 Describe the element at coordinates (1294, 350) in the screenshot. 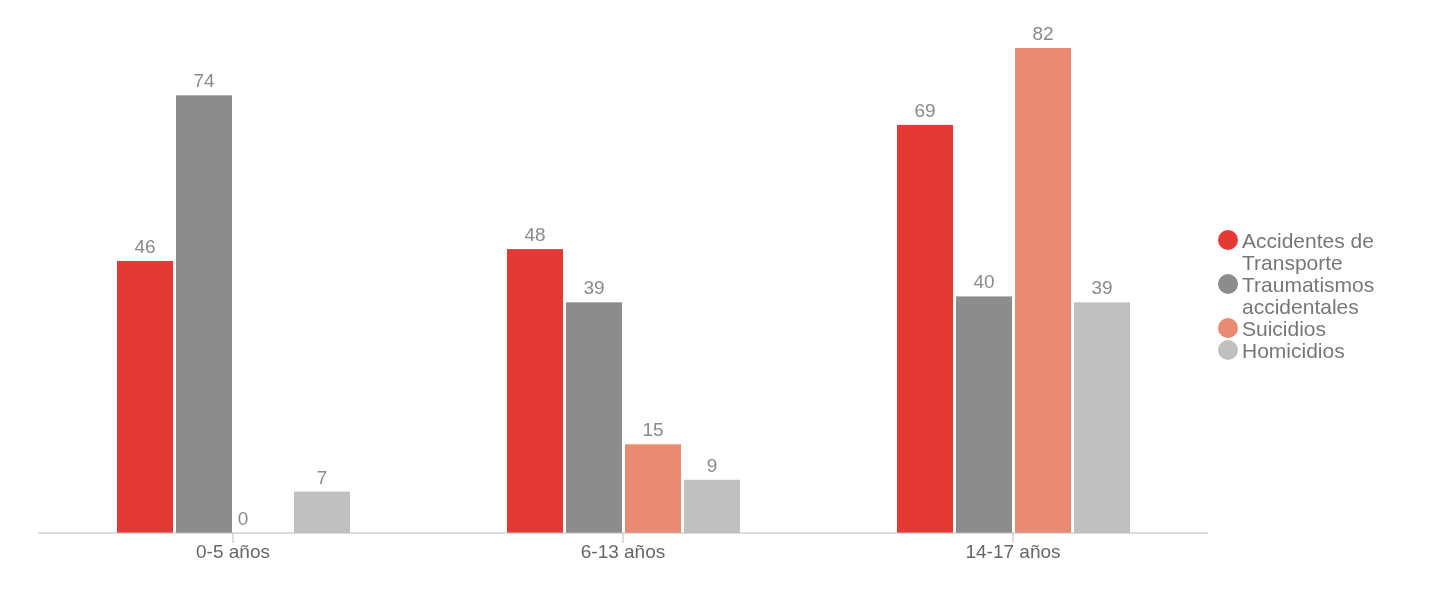

I see `legend-label: Homicidios` at that location.